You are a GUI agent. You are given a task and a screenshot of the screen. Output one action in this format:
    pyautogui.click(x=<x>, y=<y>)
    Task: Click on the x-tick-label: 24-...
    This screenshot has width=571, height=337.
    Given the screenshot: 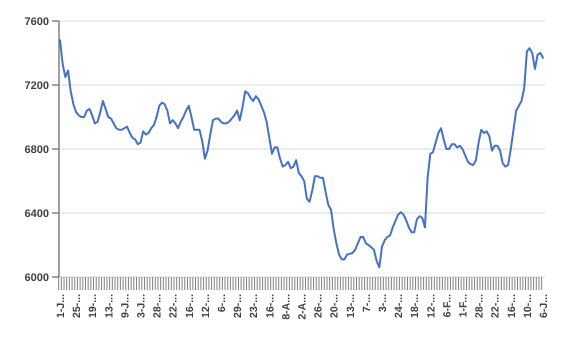 What is the action you would take?
    pyautogui.click(x=399, y=306)
    